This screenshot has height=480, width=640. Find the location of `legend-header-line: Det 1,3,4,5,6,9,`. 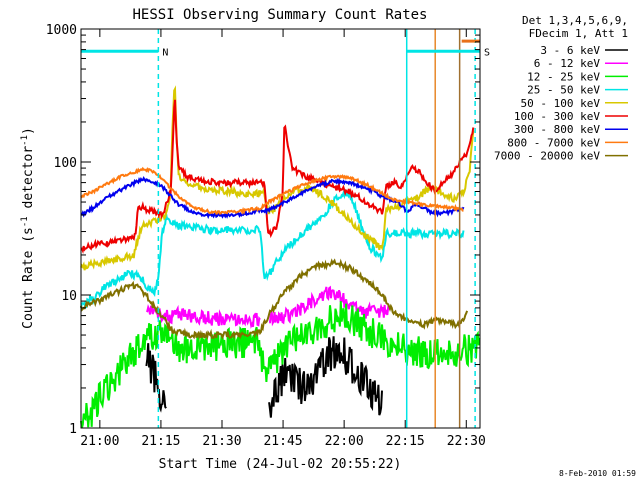

legend-header-line: Det 1,3,4,5,6,9, is located at coordinates (575, 20).